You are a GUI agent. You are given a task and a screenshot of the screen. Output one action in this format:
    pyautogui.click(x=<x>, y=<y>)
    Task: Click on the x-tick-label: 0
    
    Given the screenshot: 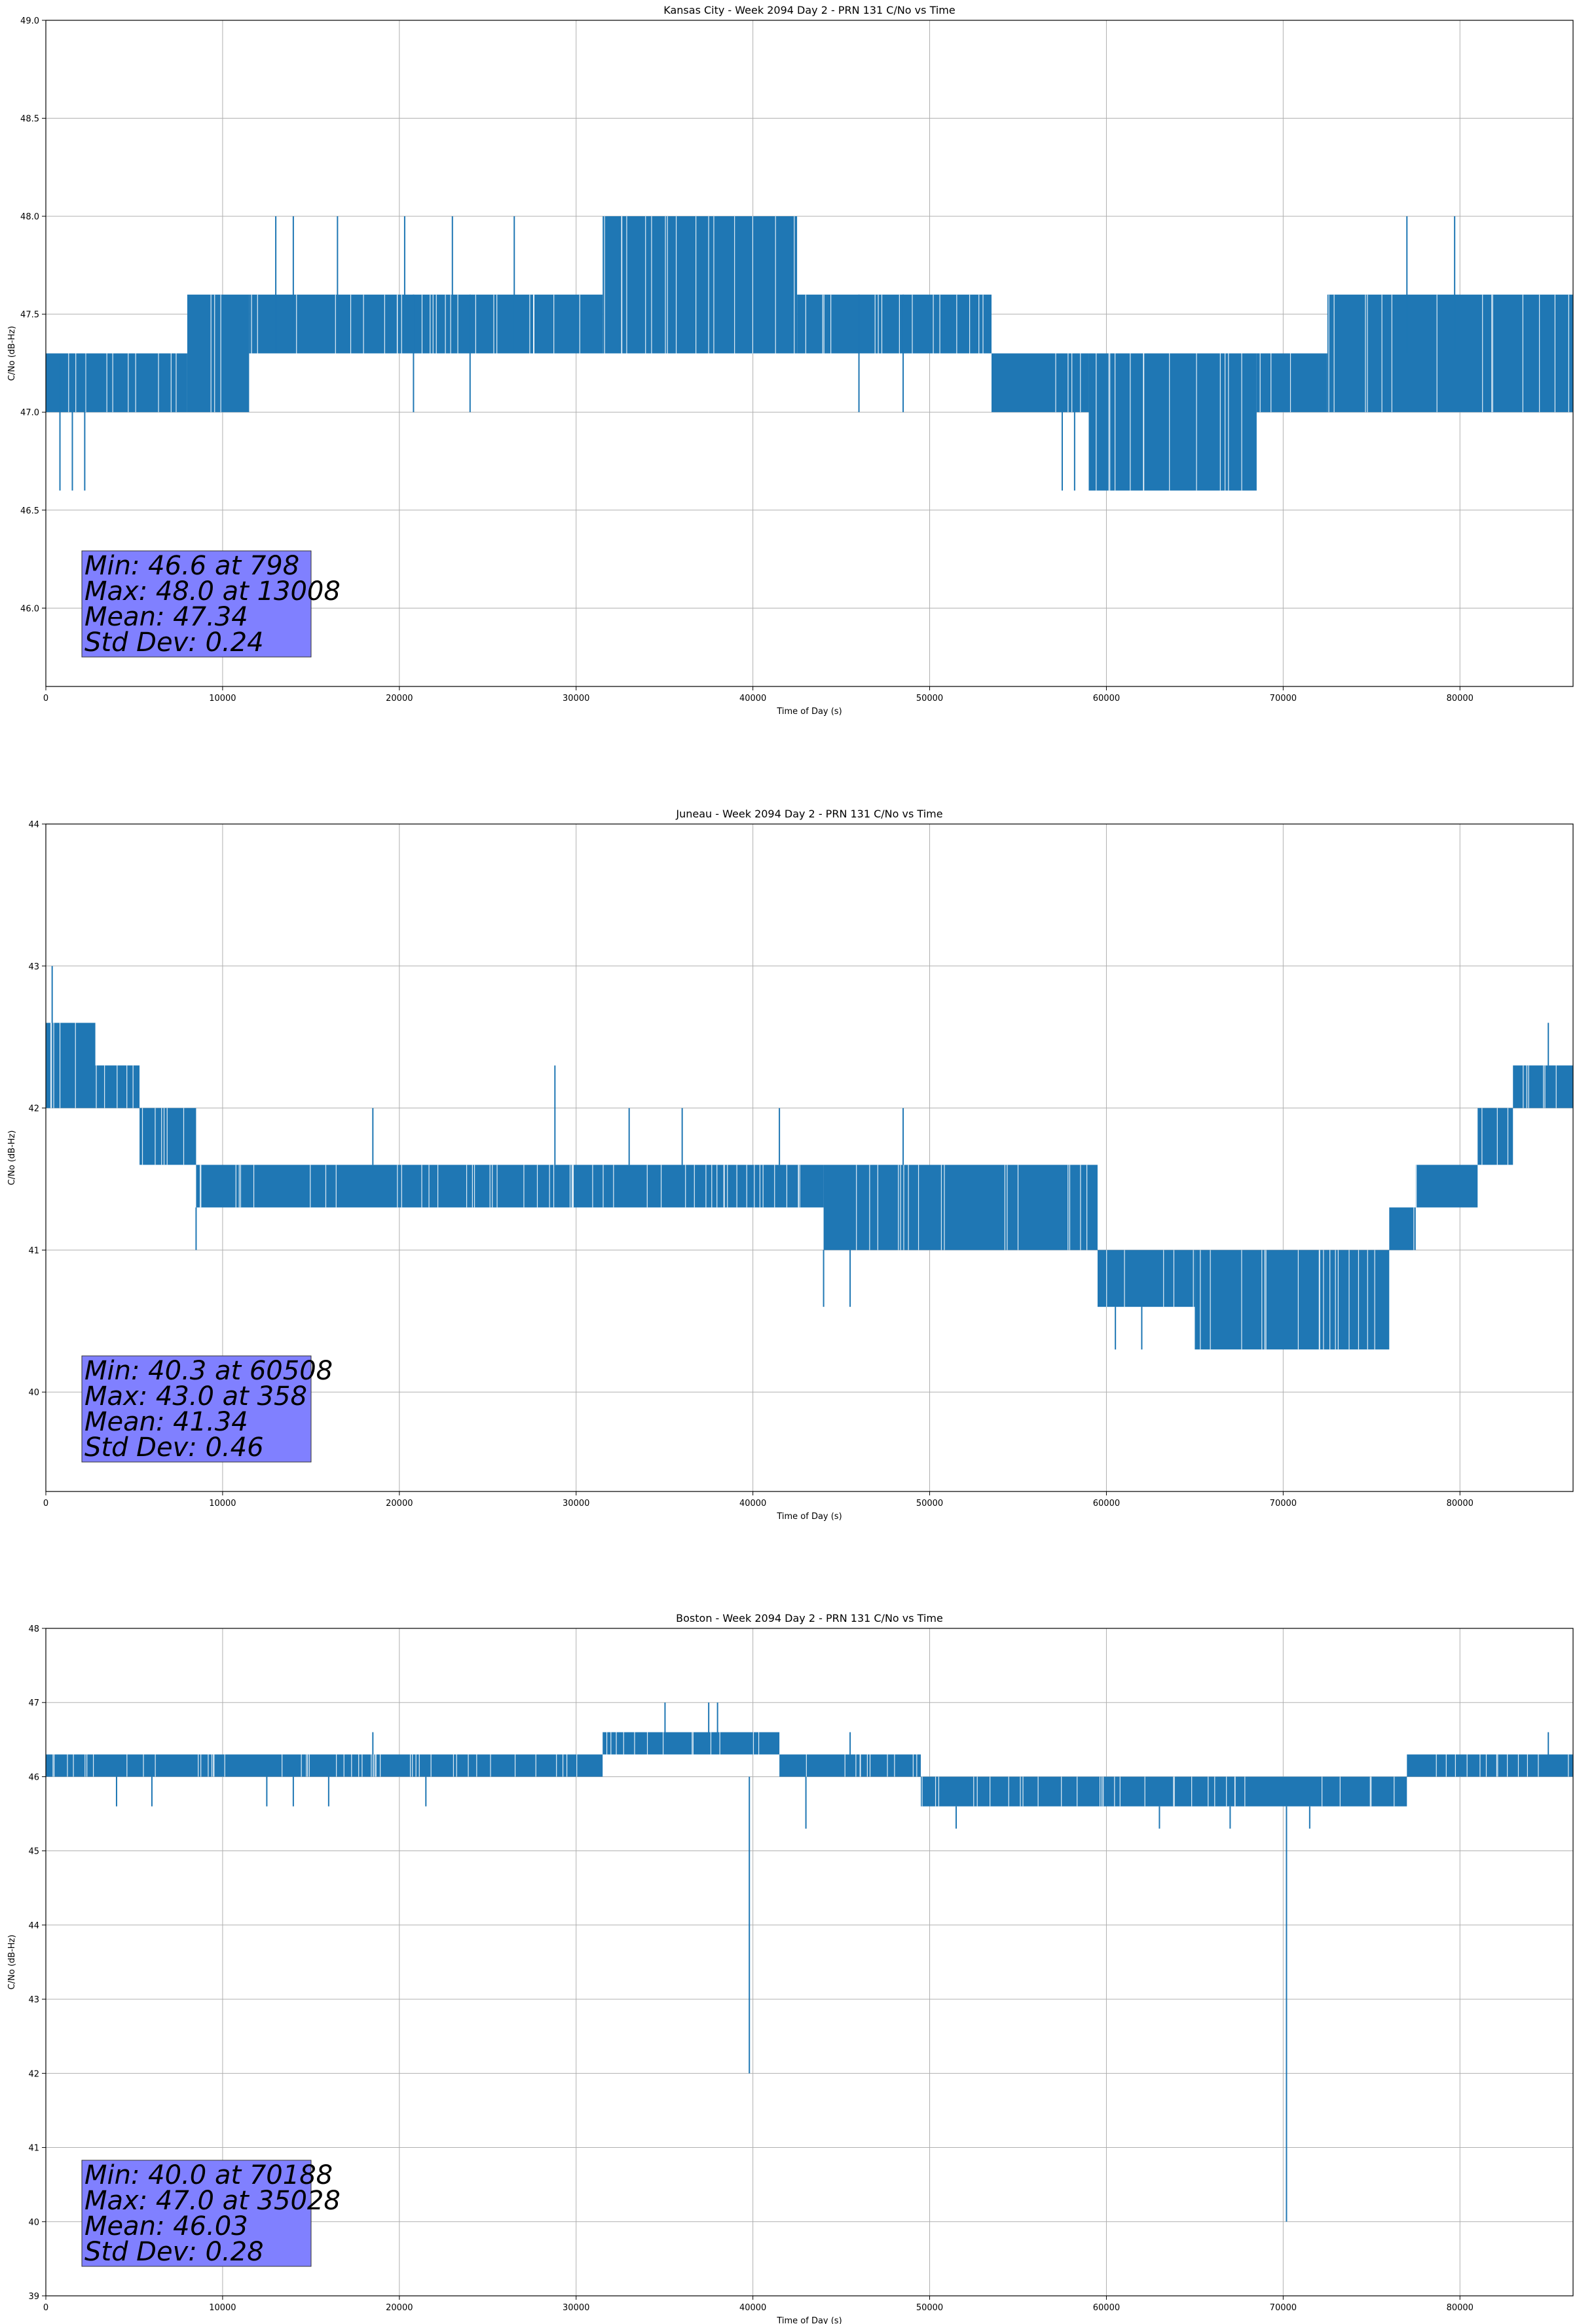 What is the action you would take?
    pyautogui.click(x=45, y=2308)
    